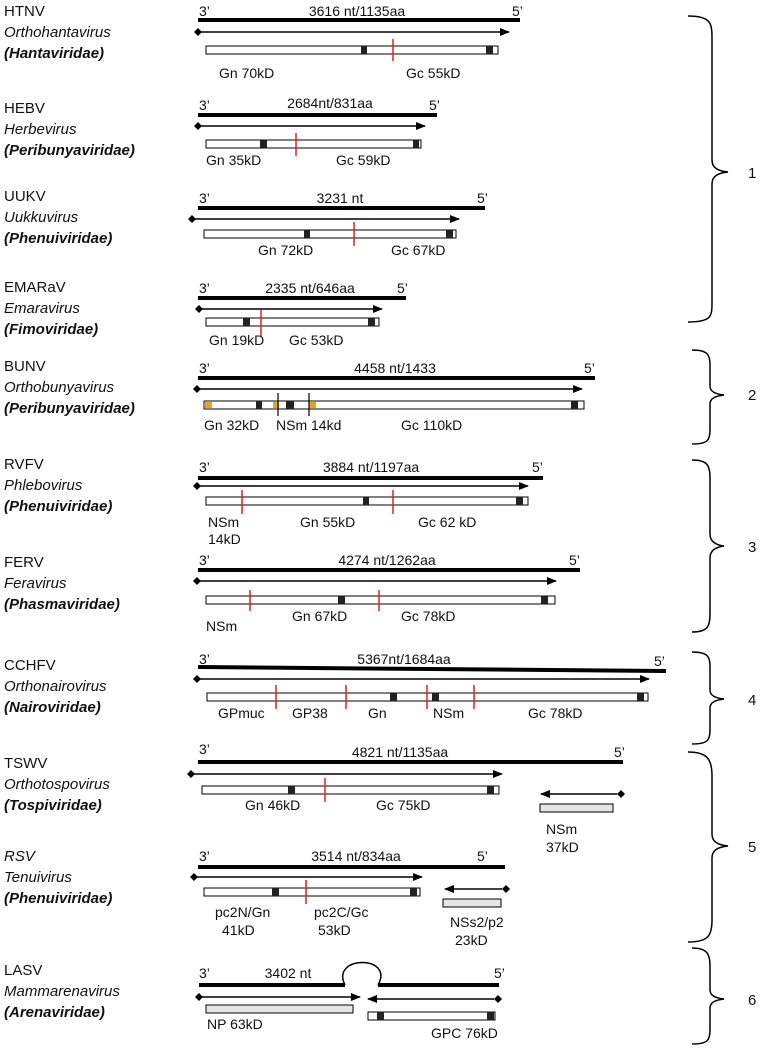  Describe the element at coordinates (233, 160) in the screenshot. I see `protein-label: Gn 35kD` at that location.